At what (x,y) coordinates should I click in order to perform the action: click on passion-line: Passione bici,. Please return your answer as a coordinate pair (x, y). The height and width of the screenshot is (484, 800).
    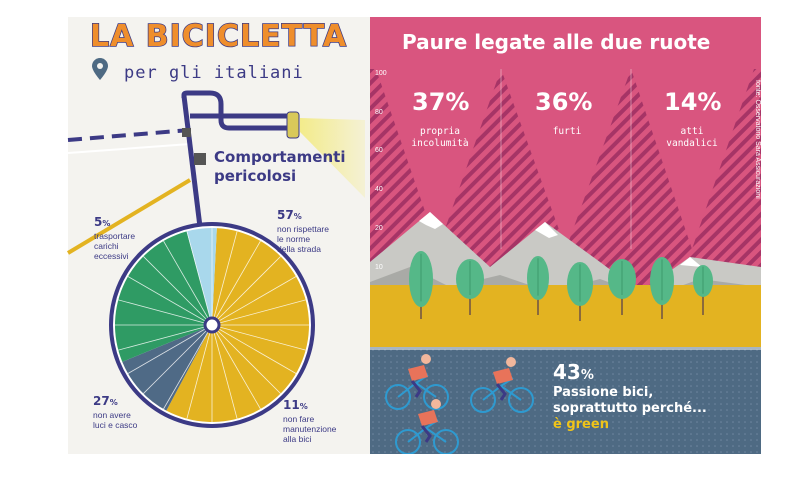
    Looking at the image, I should click on (603, 392).